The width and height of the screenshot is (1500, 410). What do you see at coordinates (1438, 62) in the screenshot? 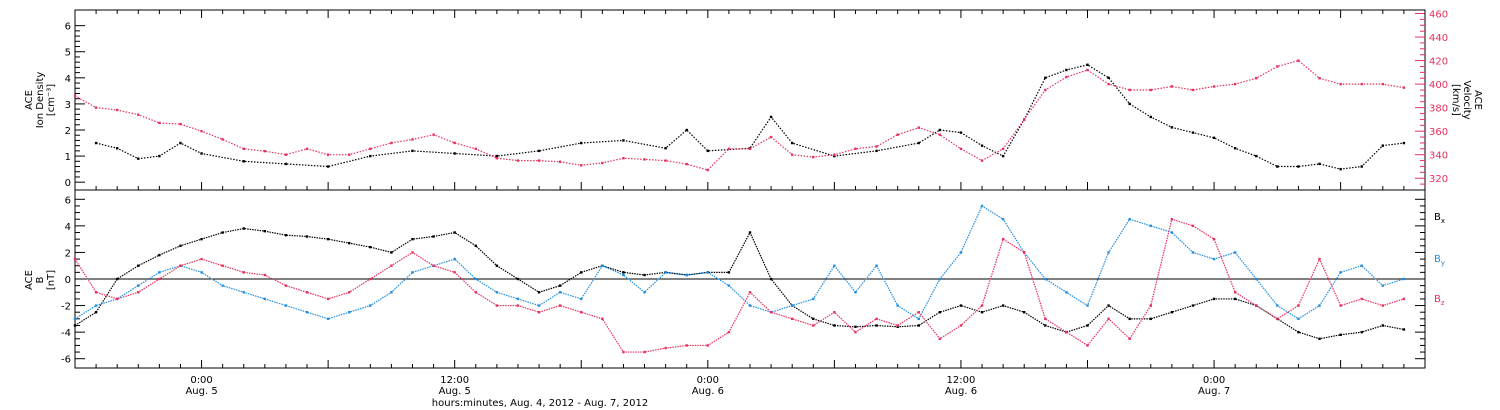
I see `velocity-tick-label: 420` at bounding box center [1438, 62].